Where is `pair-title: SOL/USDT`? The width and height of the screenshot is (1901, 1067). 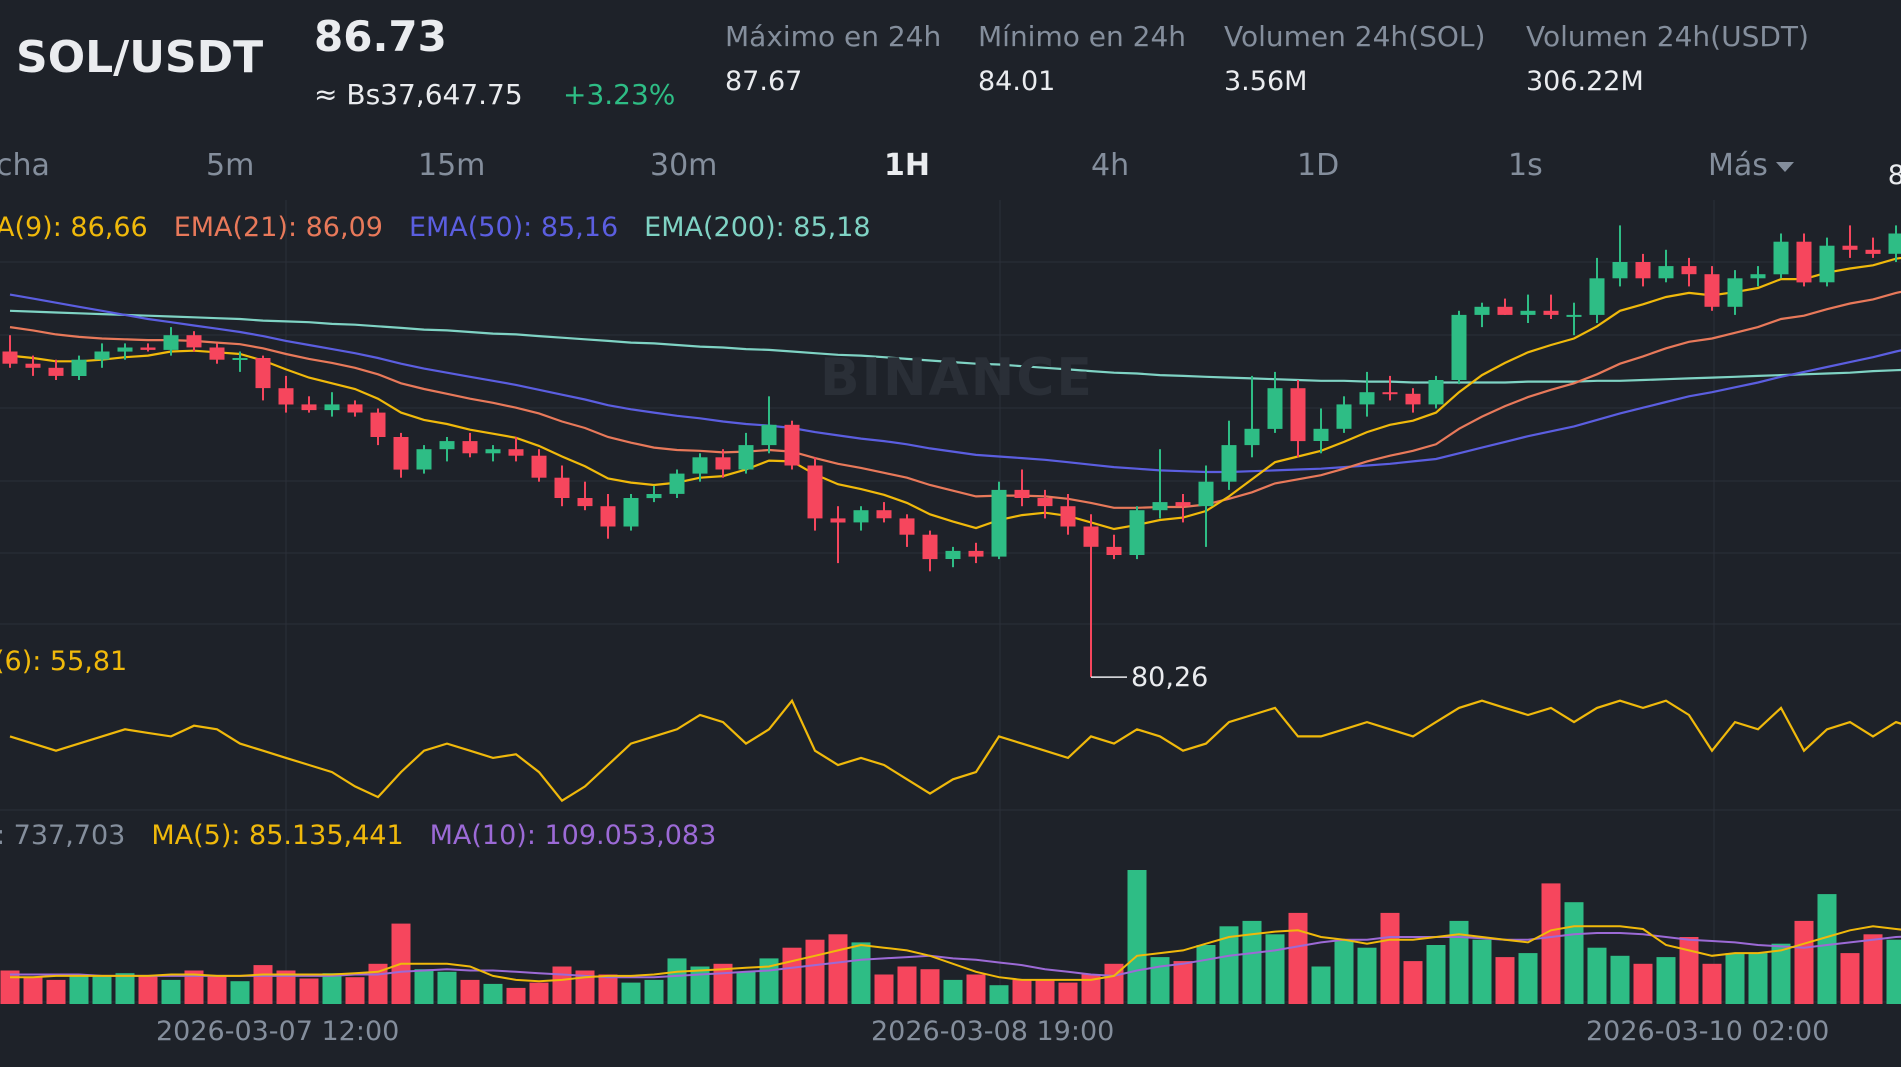 pair-title: SOL/USDT is located at coordinates (140, 57).